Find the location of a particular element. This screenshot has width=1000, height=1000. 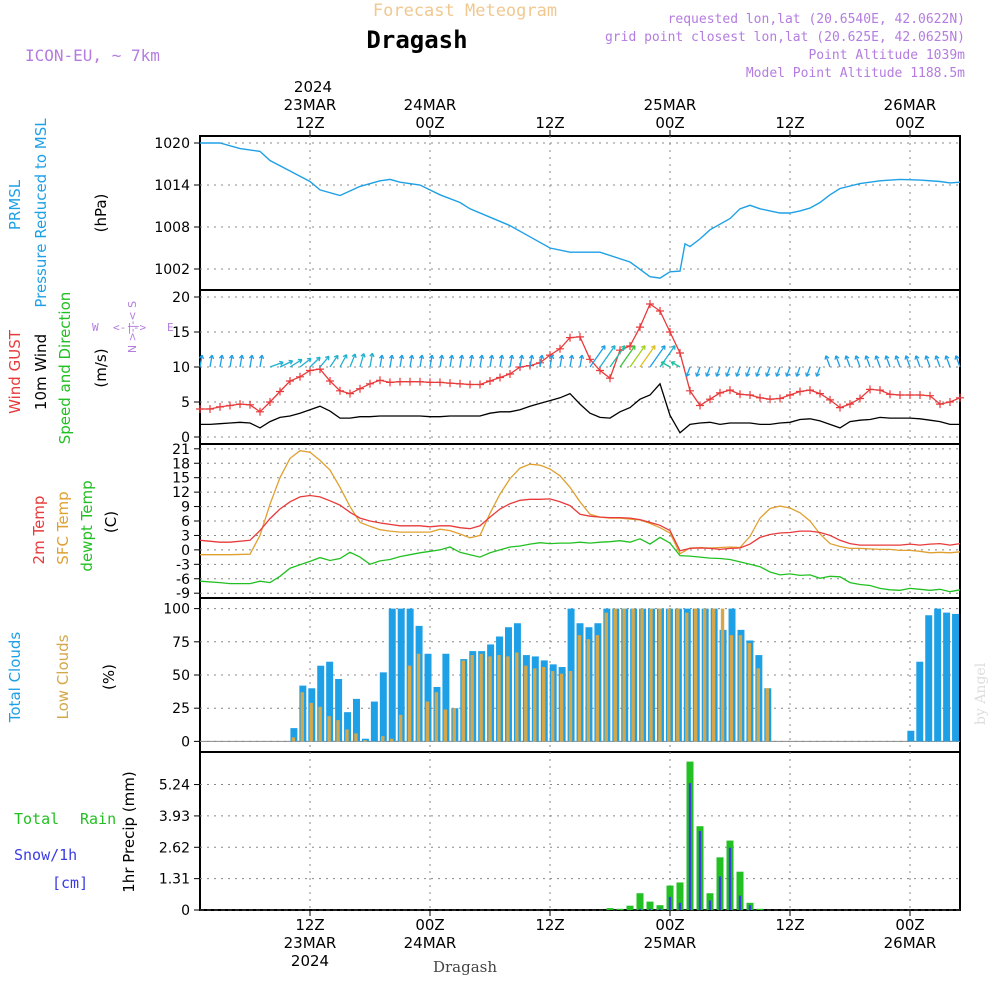

label-sfc-temp: SFC Temp is located at coordinates (63, 527).